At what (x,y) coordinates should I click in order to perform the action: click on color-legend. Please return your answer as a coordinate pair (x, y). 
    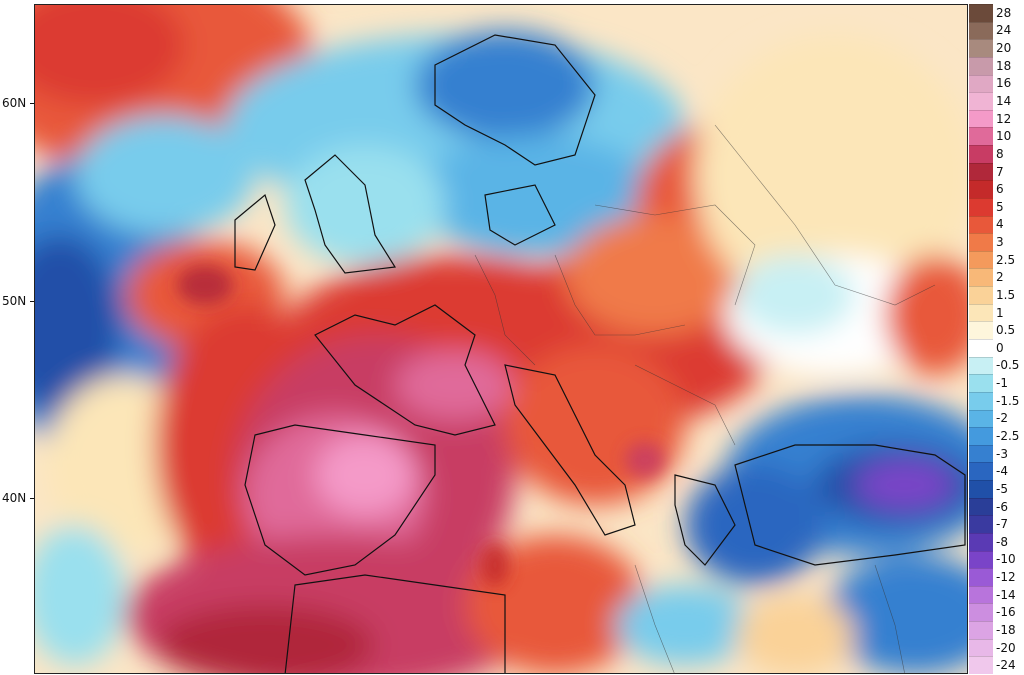
    Looking at the image, I should click on (981, 339).